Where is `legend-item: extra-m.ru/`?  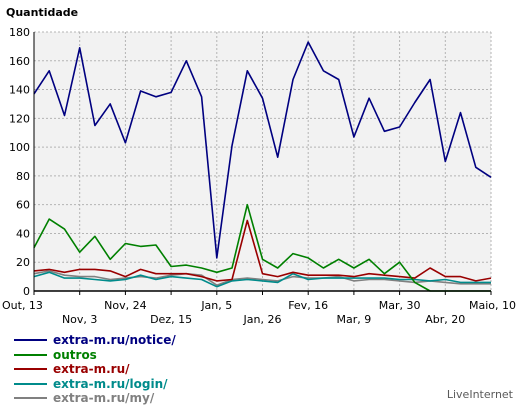
legend-item: extra-m.ru/ is located at coordinates (95, 369).